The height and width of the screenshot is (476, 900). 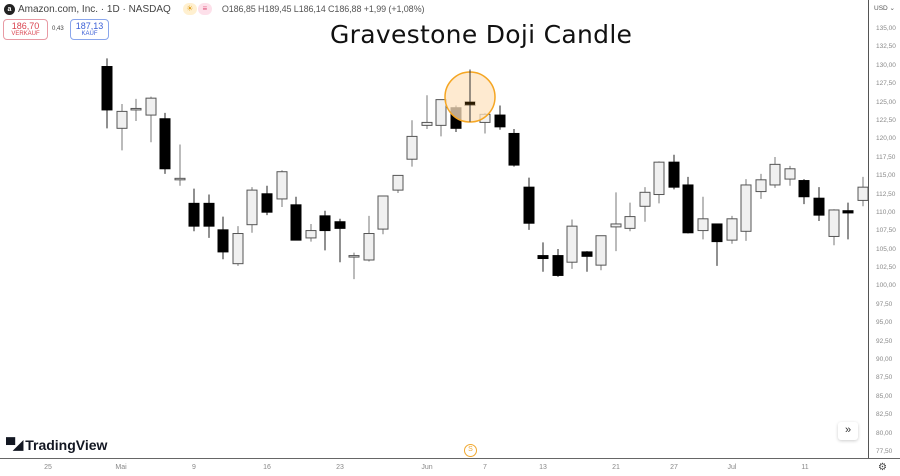 What do you see at coordinates (94, 9) in the screenshot?
I see `symbol-label: Amazon.com, Inc. · 1D · NASDAQ` at bounding box center [94, 9].